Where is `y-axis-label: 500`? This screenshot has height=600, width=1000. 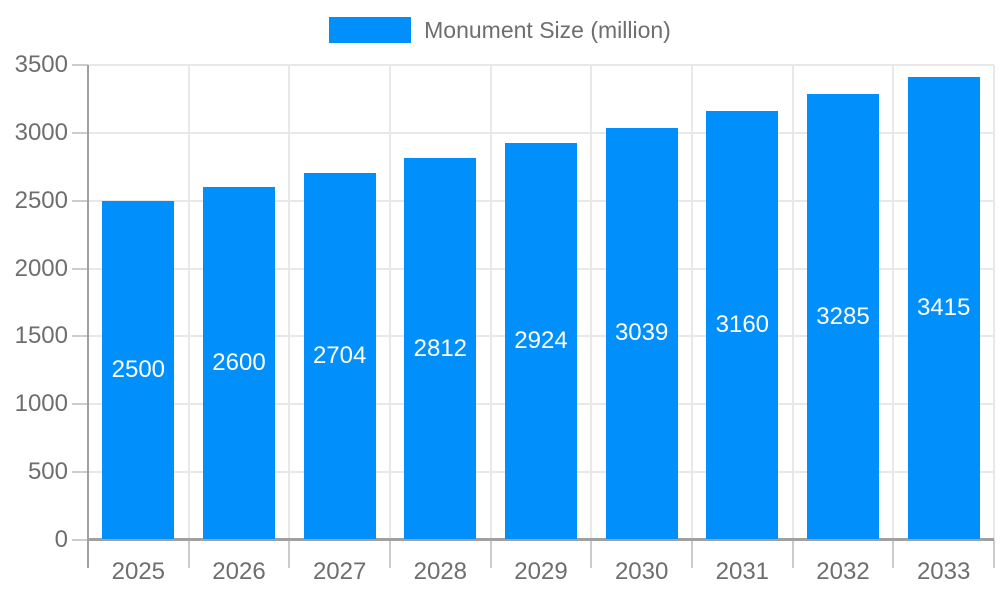
y-axis-label: 500 is located at coordinates (47, 472).